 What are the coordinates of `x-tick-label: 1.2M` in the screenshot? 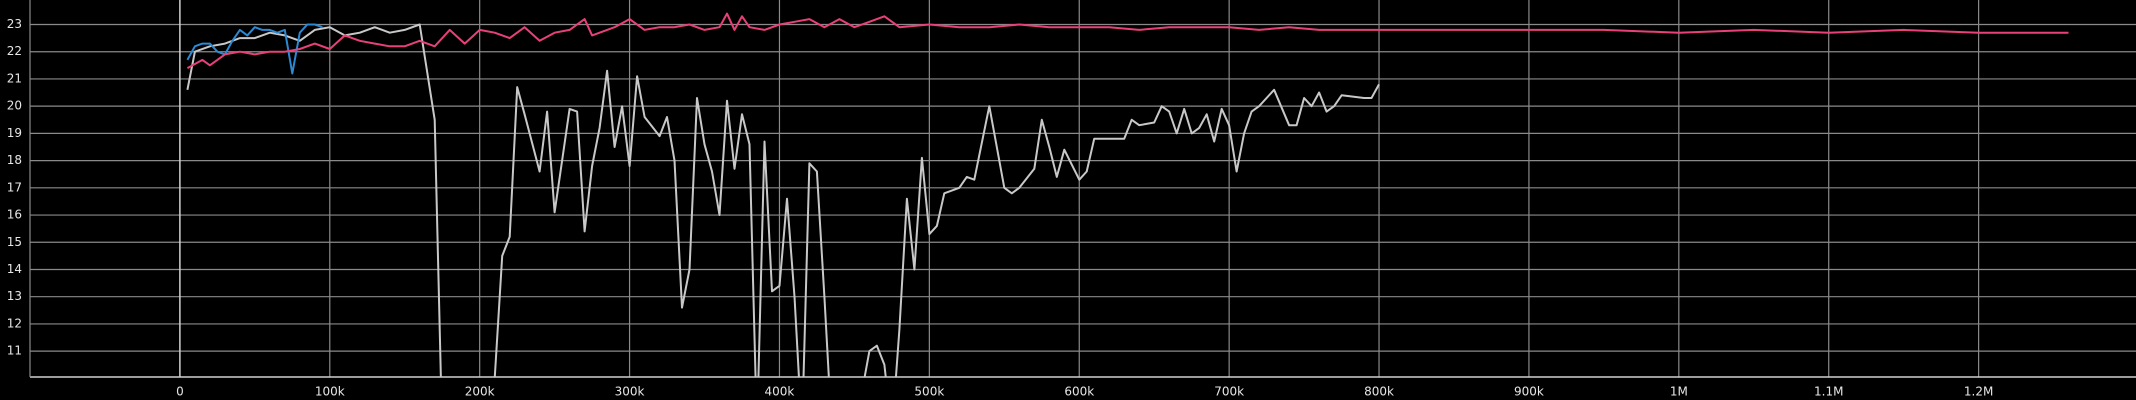 It's located at (1978, 392).